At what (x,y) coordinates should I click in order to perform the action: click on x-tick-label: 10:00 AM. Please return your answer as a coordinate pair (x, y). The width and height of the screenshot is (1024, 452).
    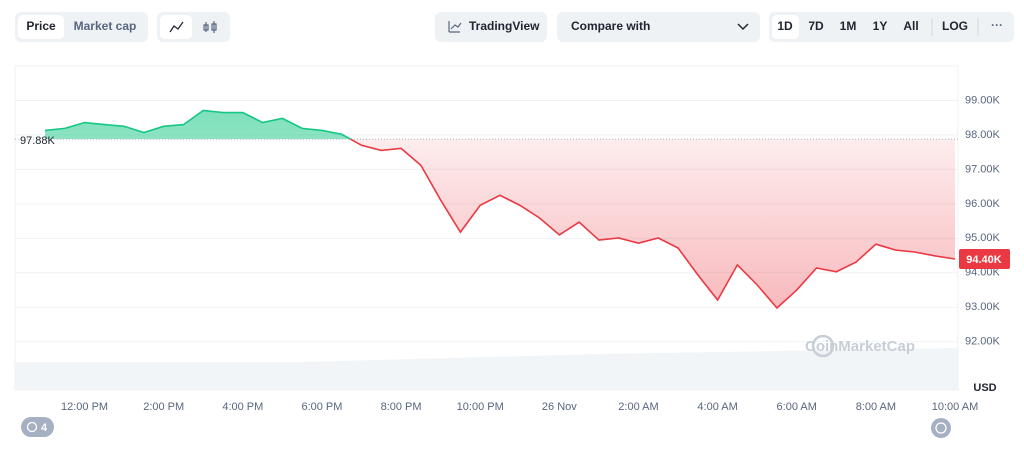
    Looking at the image, I should click on (955, 407).